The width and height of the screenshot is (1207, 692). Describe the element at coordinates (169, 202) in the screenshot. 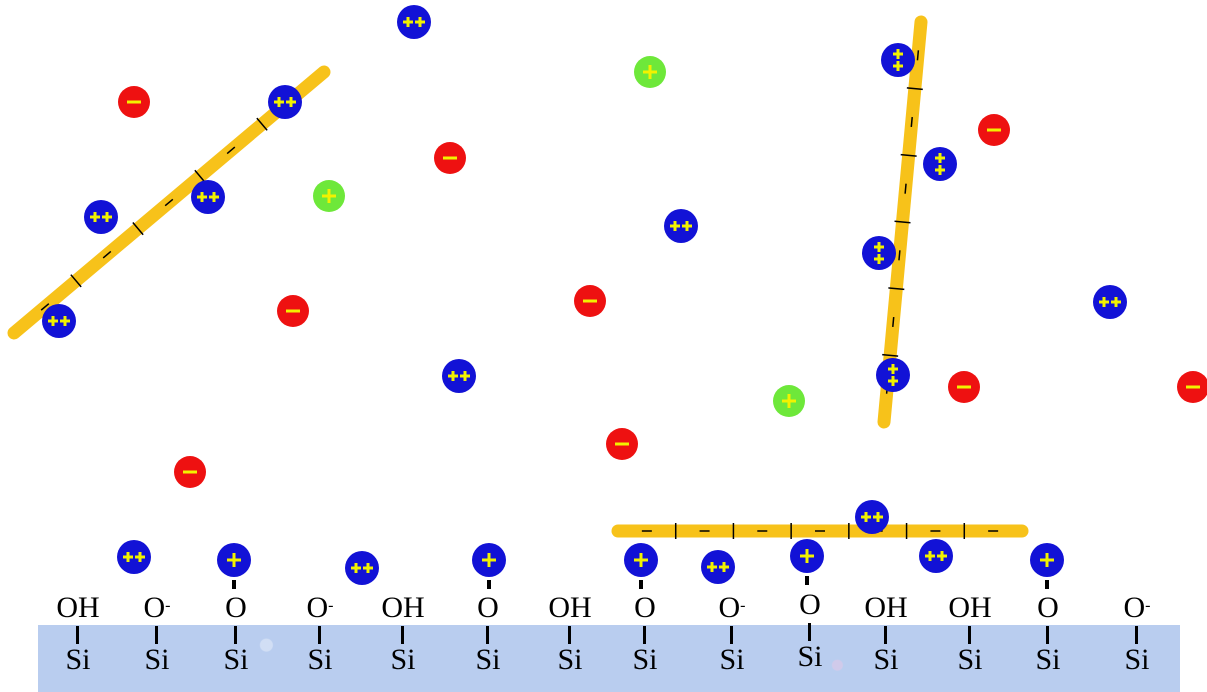

I see `polyelectrolyte-rod` at that location.